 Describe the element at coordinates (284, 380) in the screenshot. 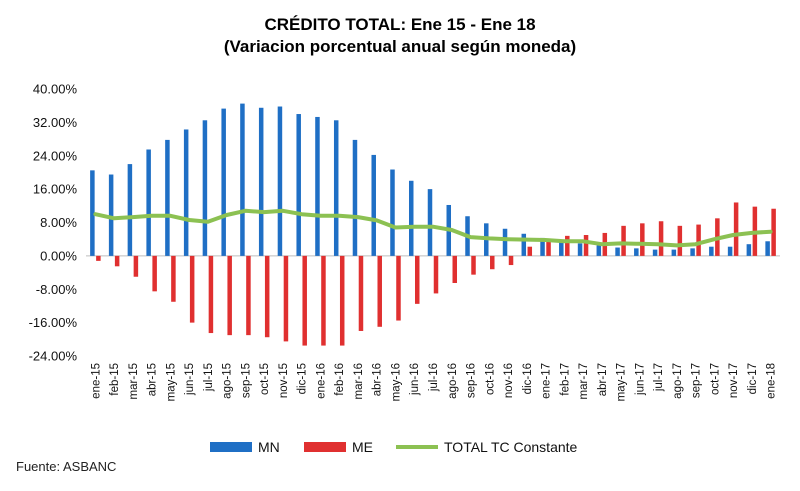

I see `x-tick-label: nov-15` at that location.